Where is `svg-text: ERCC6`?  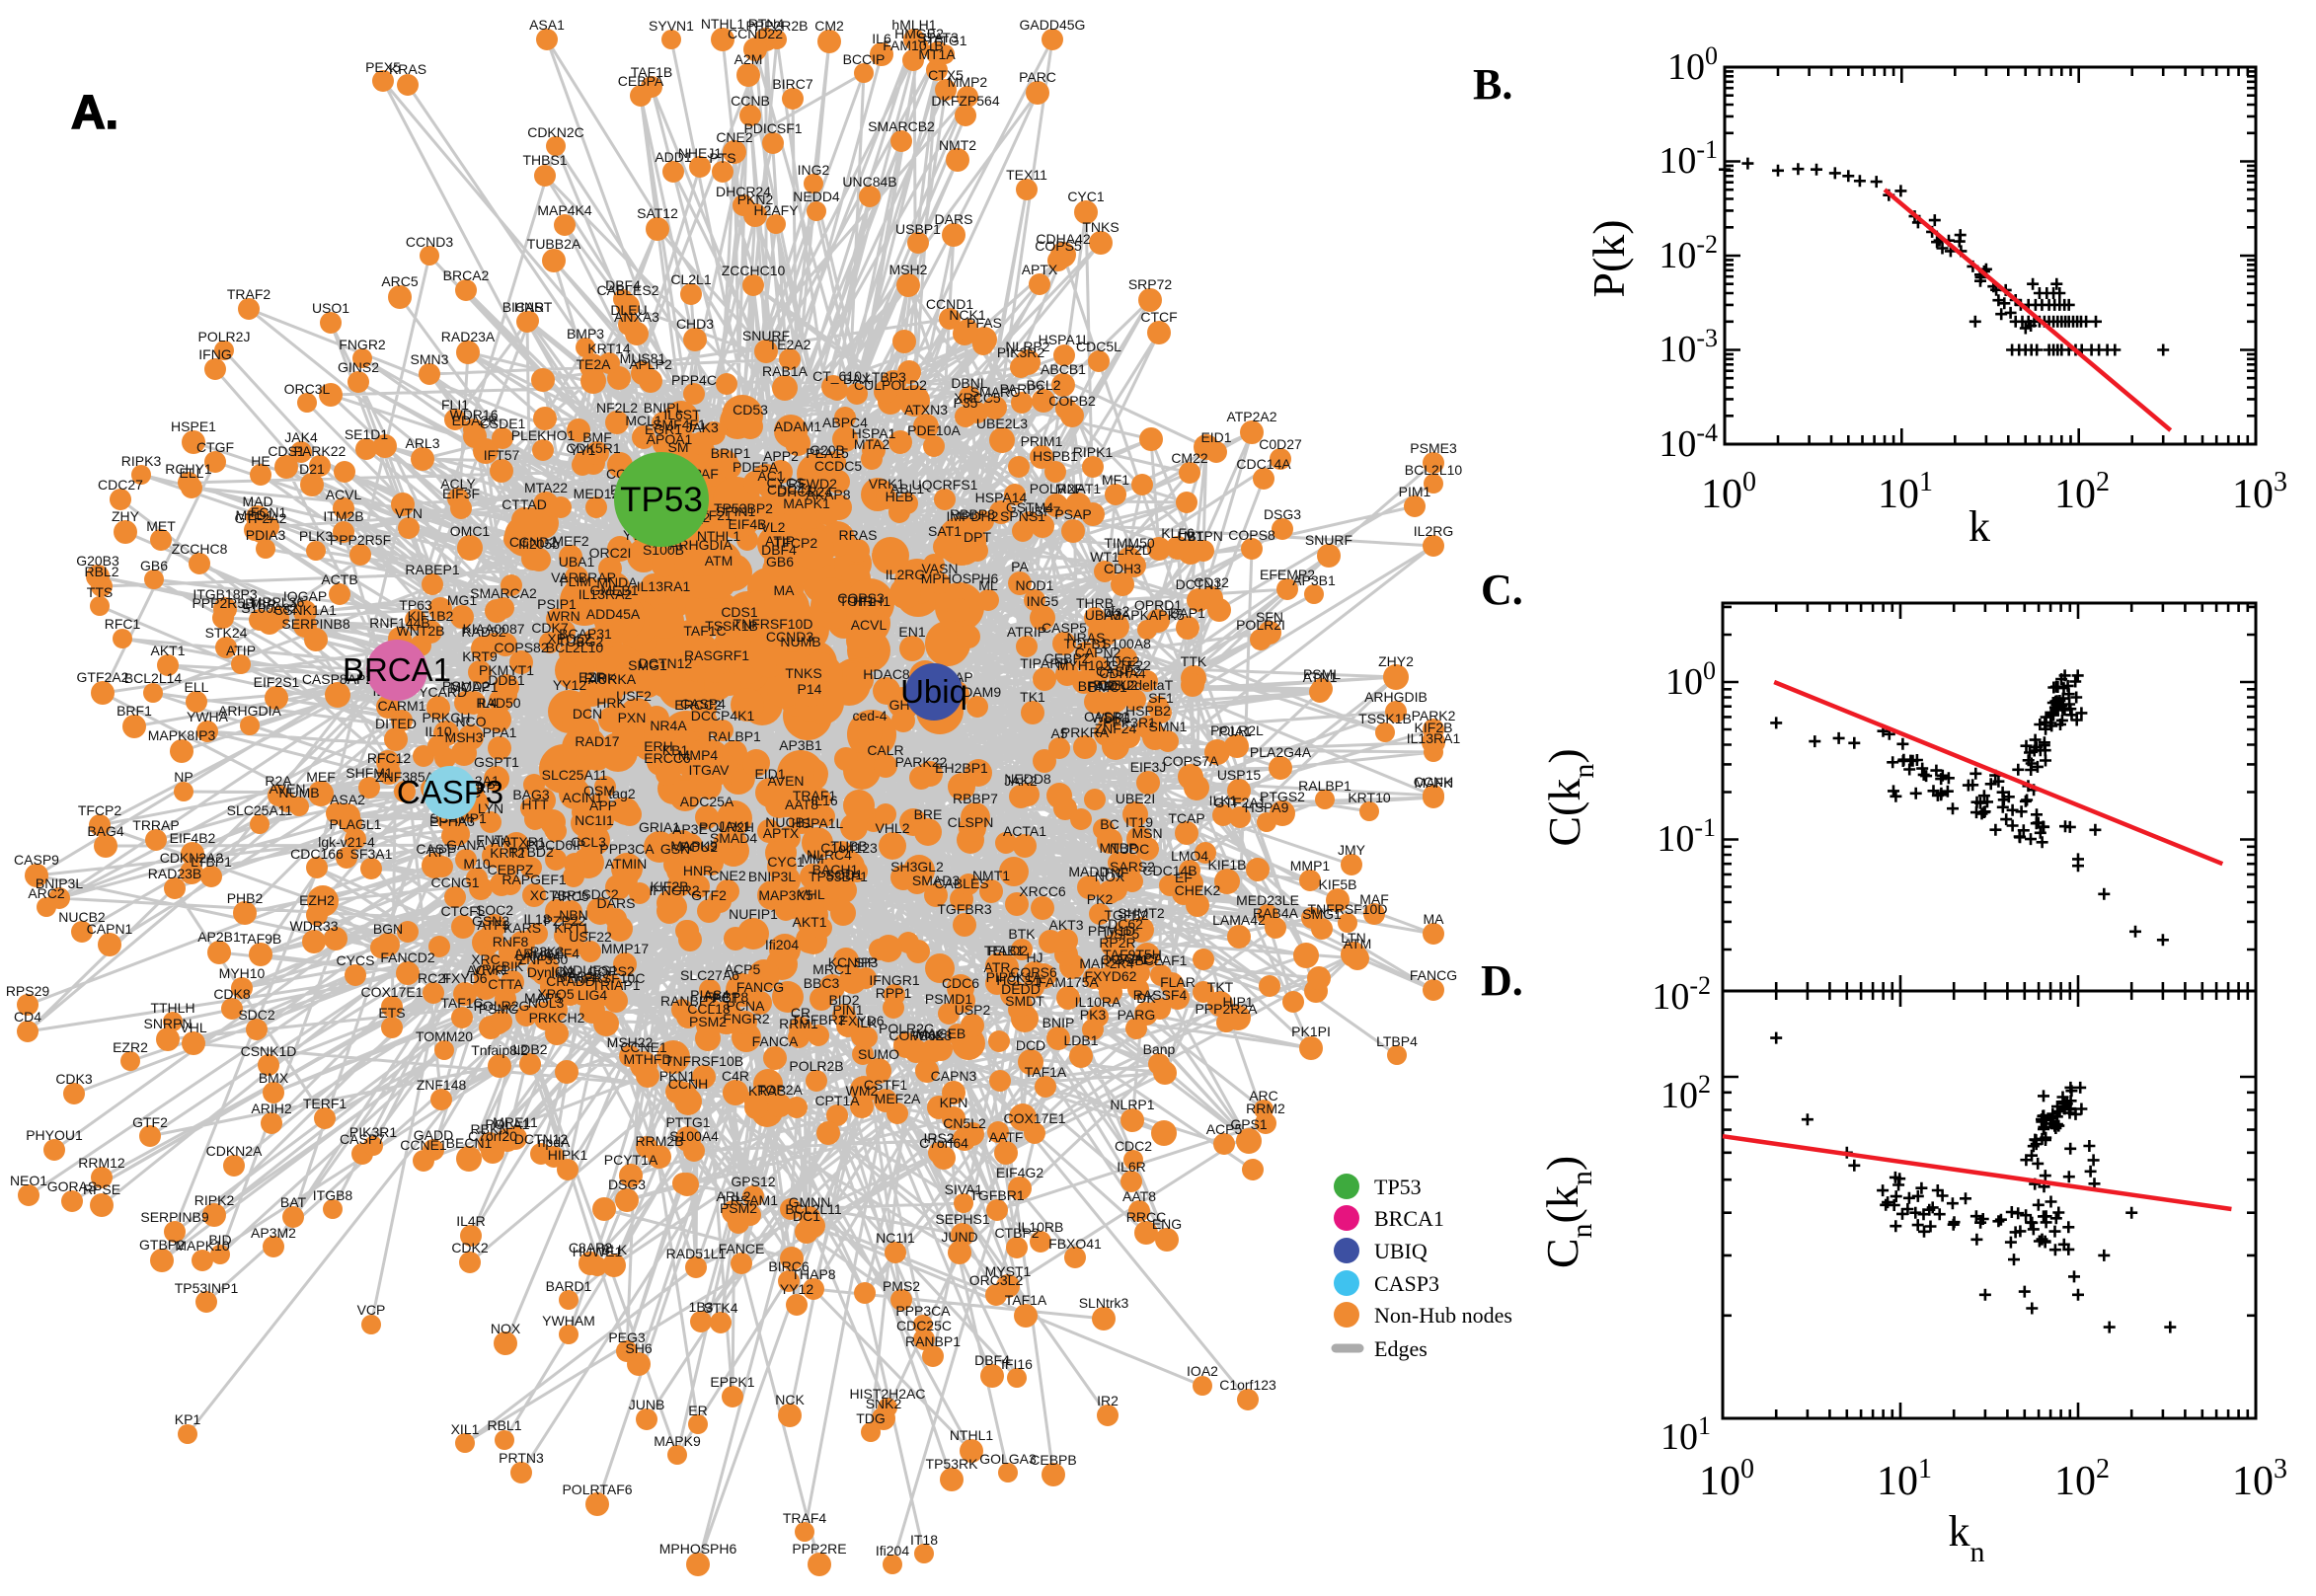 svg-text: ERCC6 is located at coordinates (668, 758).